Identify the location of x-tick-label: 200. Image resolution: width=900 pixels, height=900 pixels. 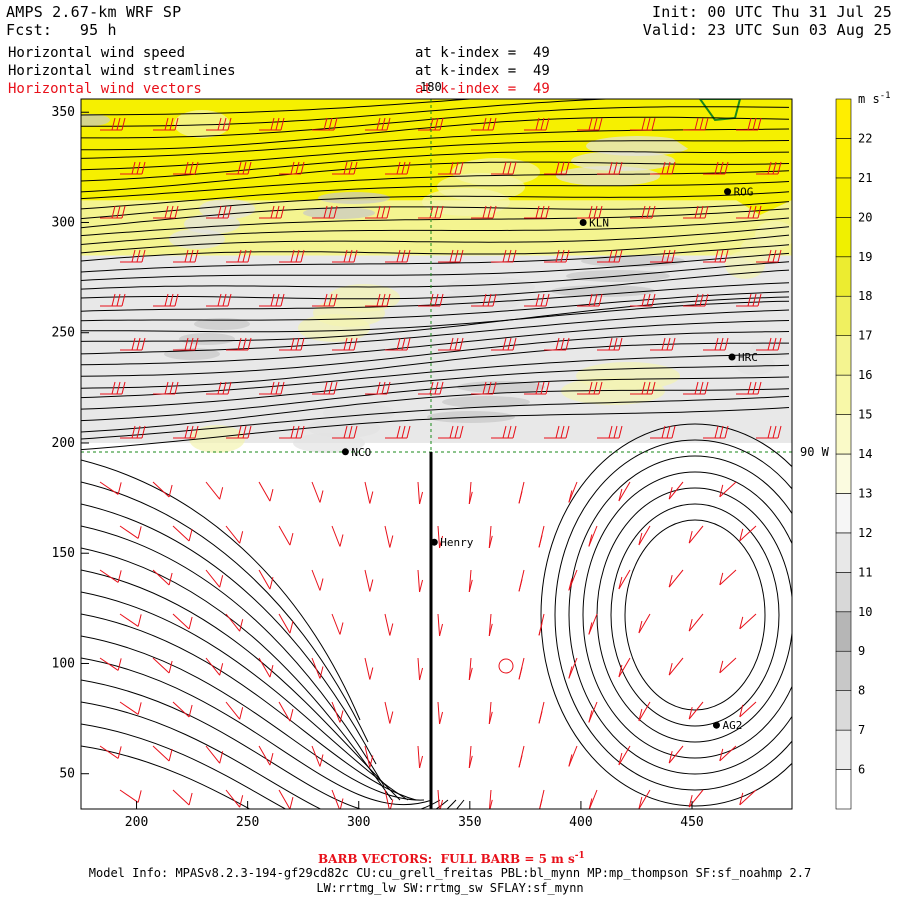
(136, 822).